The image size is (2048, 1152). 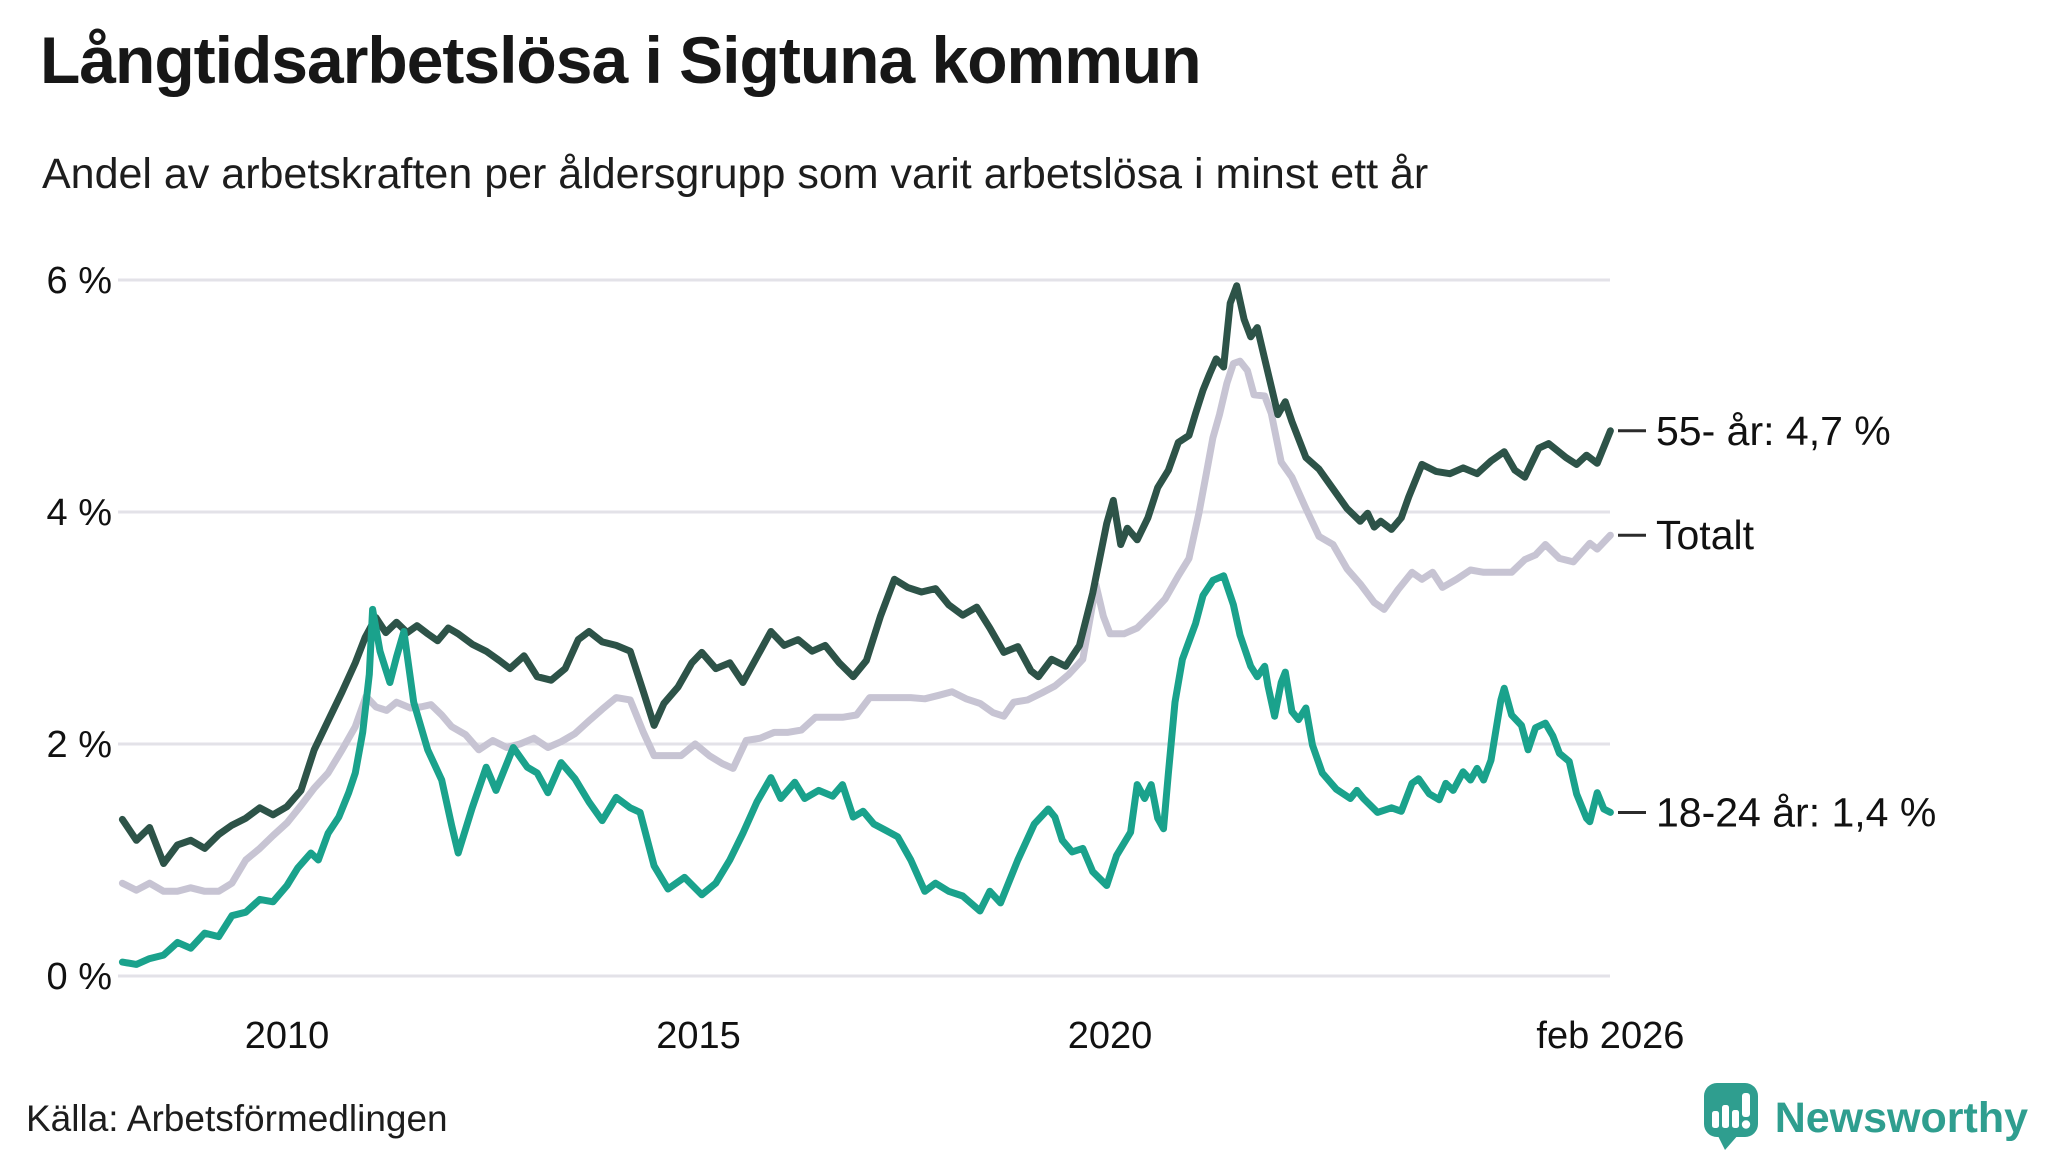 What do you see at coordinates (1732, 1117) in the screenshot?
I see `bar-chart-speech-bubble-icon` at bounding box center [1732, 1117].